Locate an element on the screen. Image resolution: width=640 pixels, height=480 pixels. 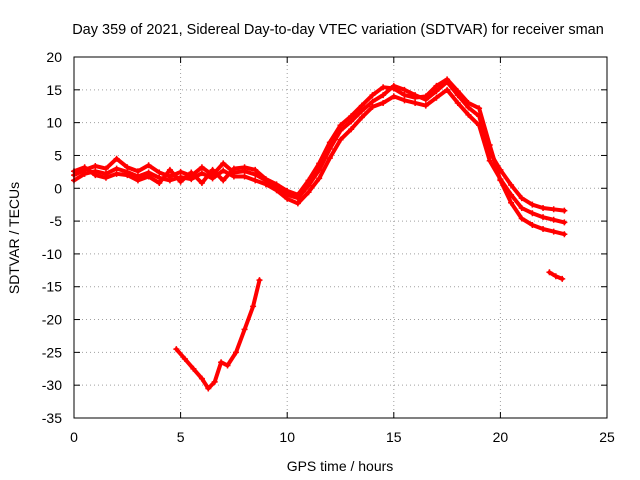
x-axis-label: GPS time / hours is located at coordinates (340, 466).